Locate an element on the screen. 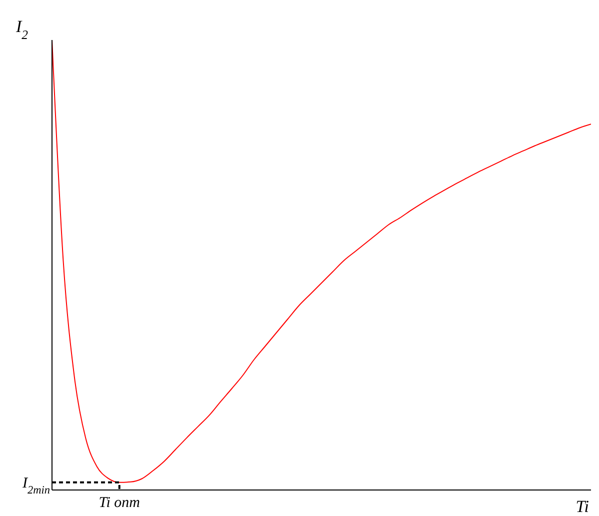 The height and width of the screenshot is (516, 599). text: Ti опт is located at coordinates (119, 503).